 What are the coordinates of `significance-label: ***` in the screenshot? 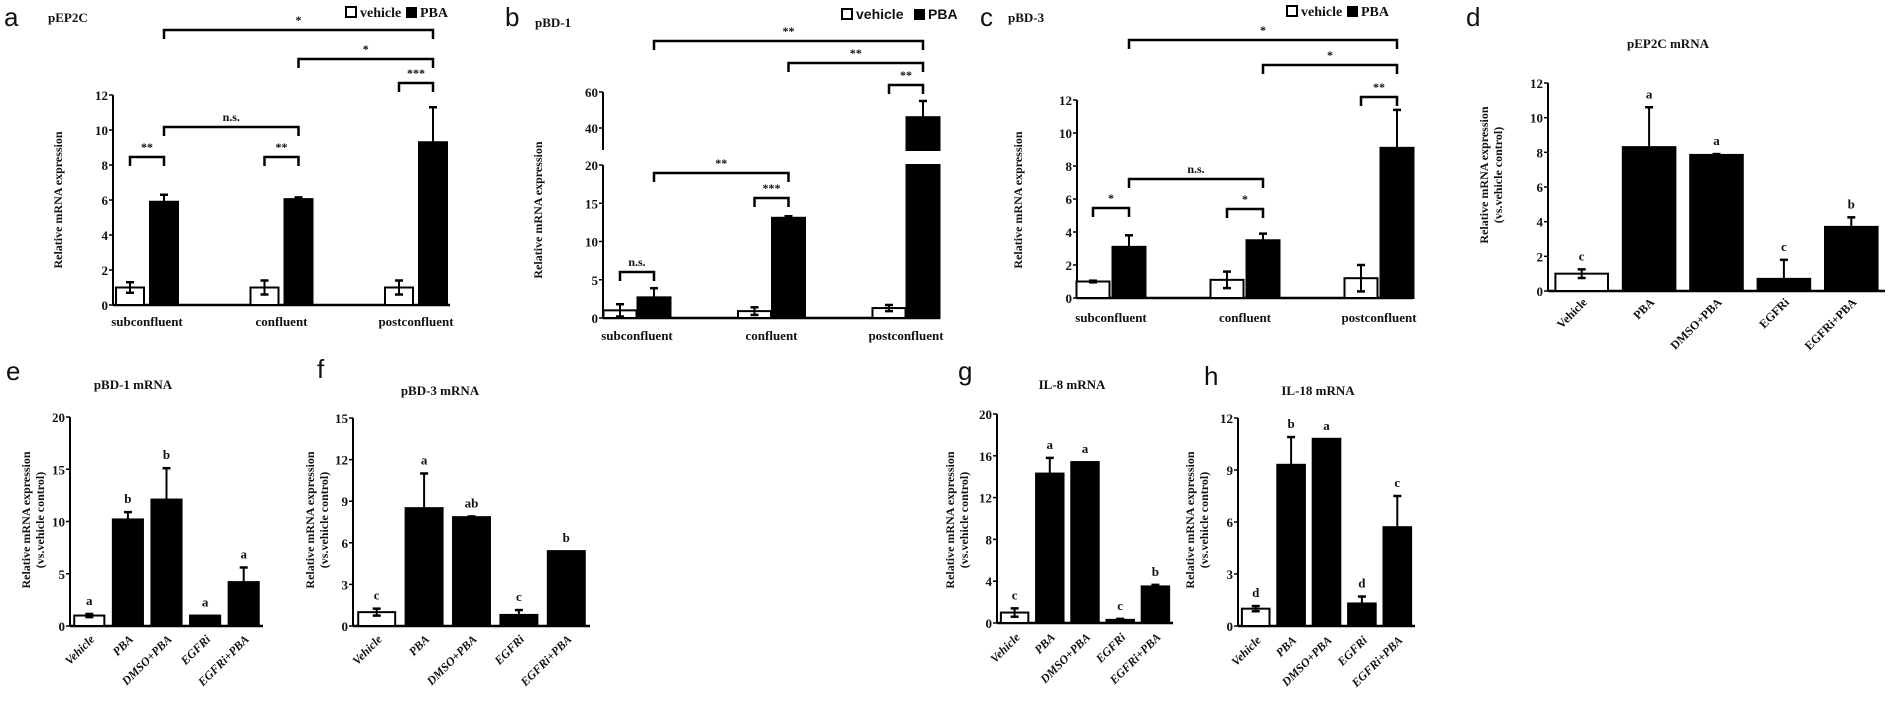 It's located at (416, 73).